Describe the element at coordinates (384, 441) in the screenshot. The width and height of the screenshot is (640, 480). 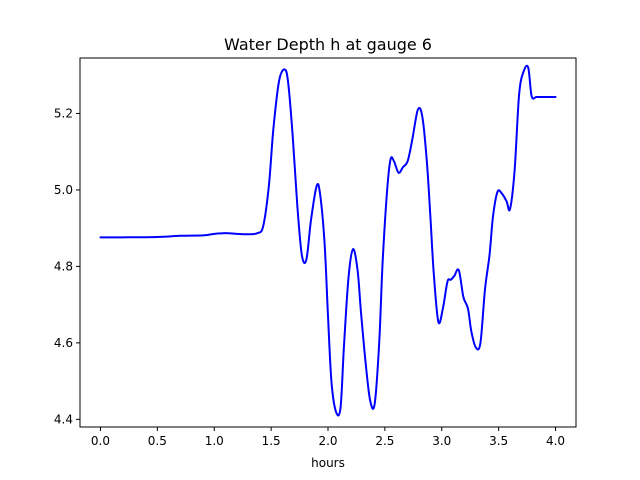
I see `x-tick-label: 2.5` at that location.